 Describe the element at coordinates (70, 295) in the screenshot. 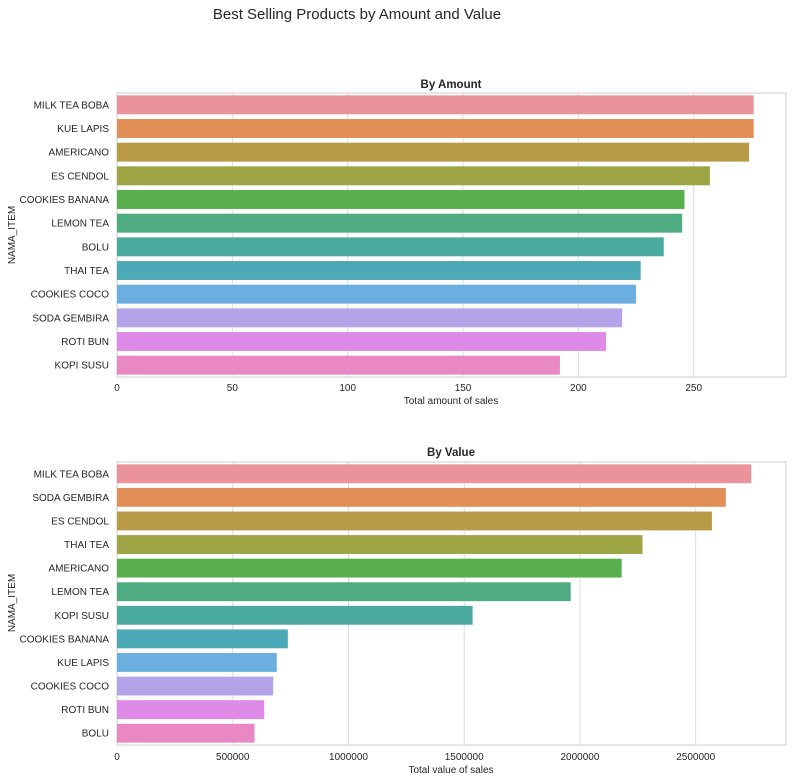

I see `amount-category-label: COOKIES COCO` at that location.